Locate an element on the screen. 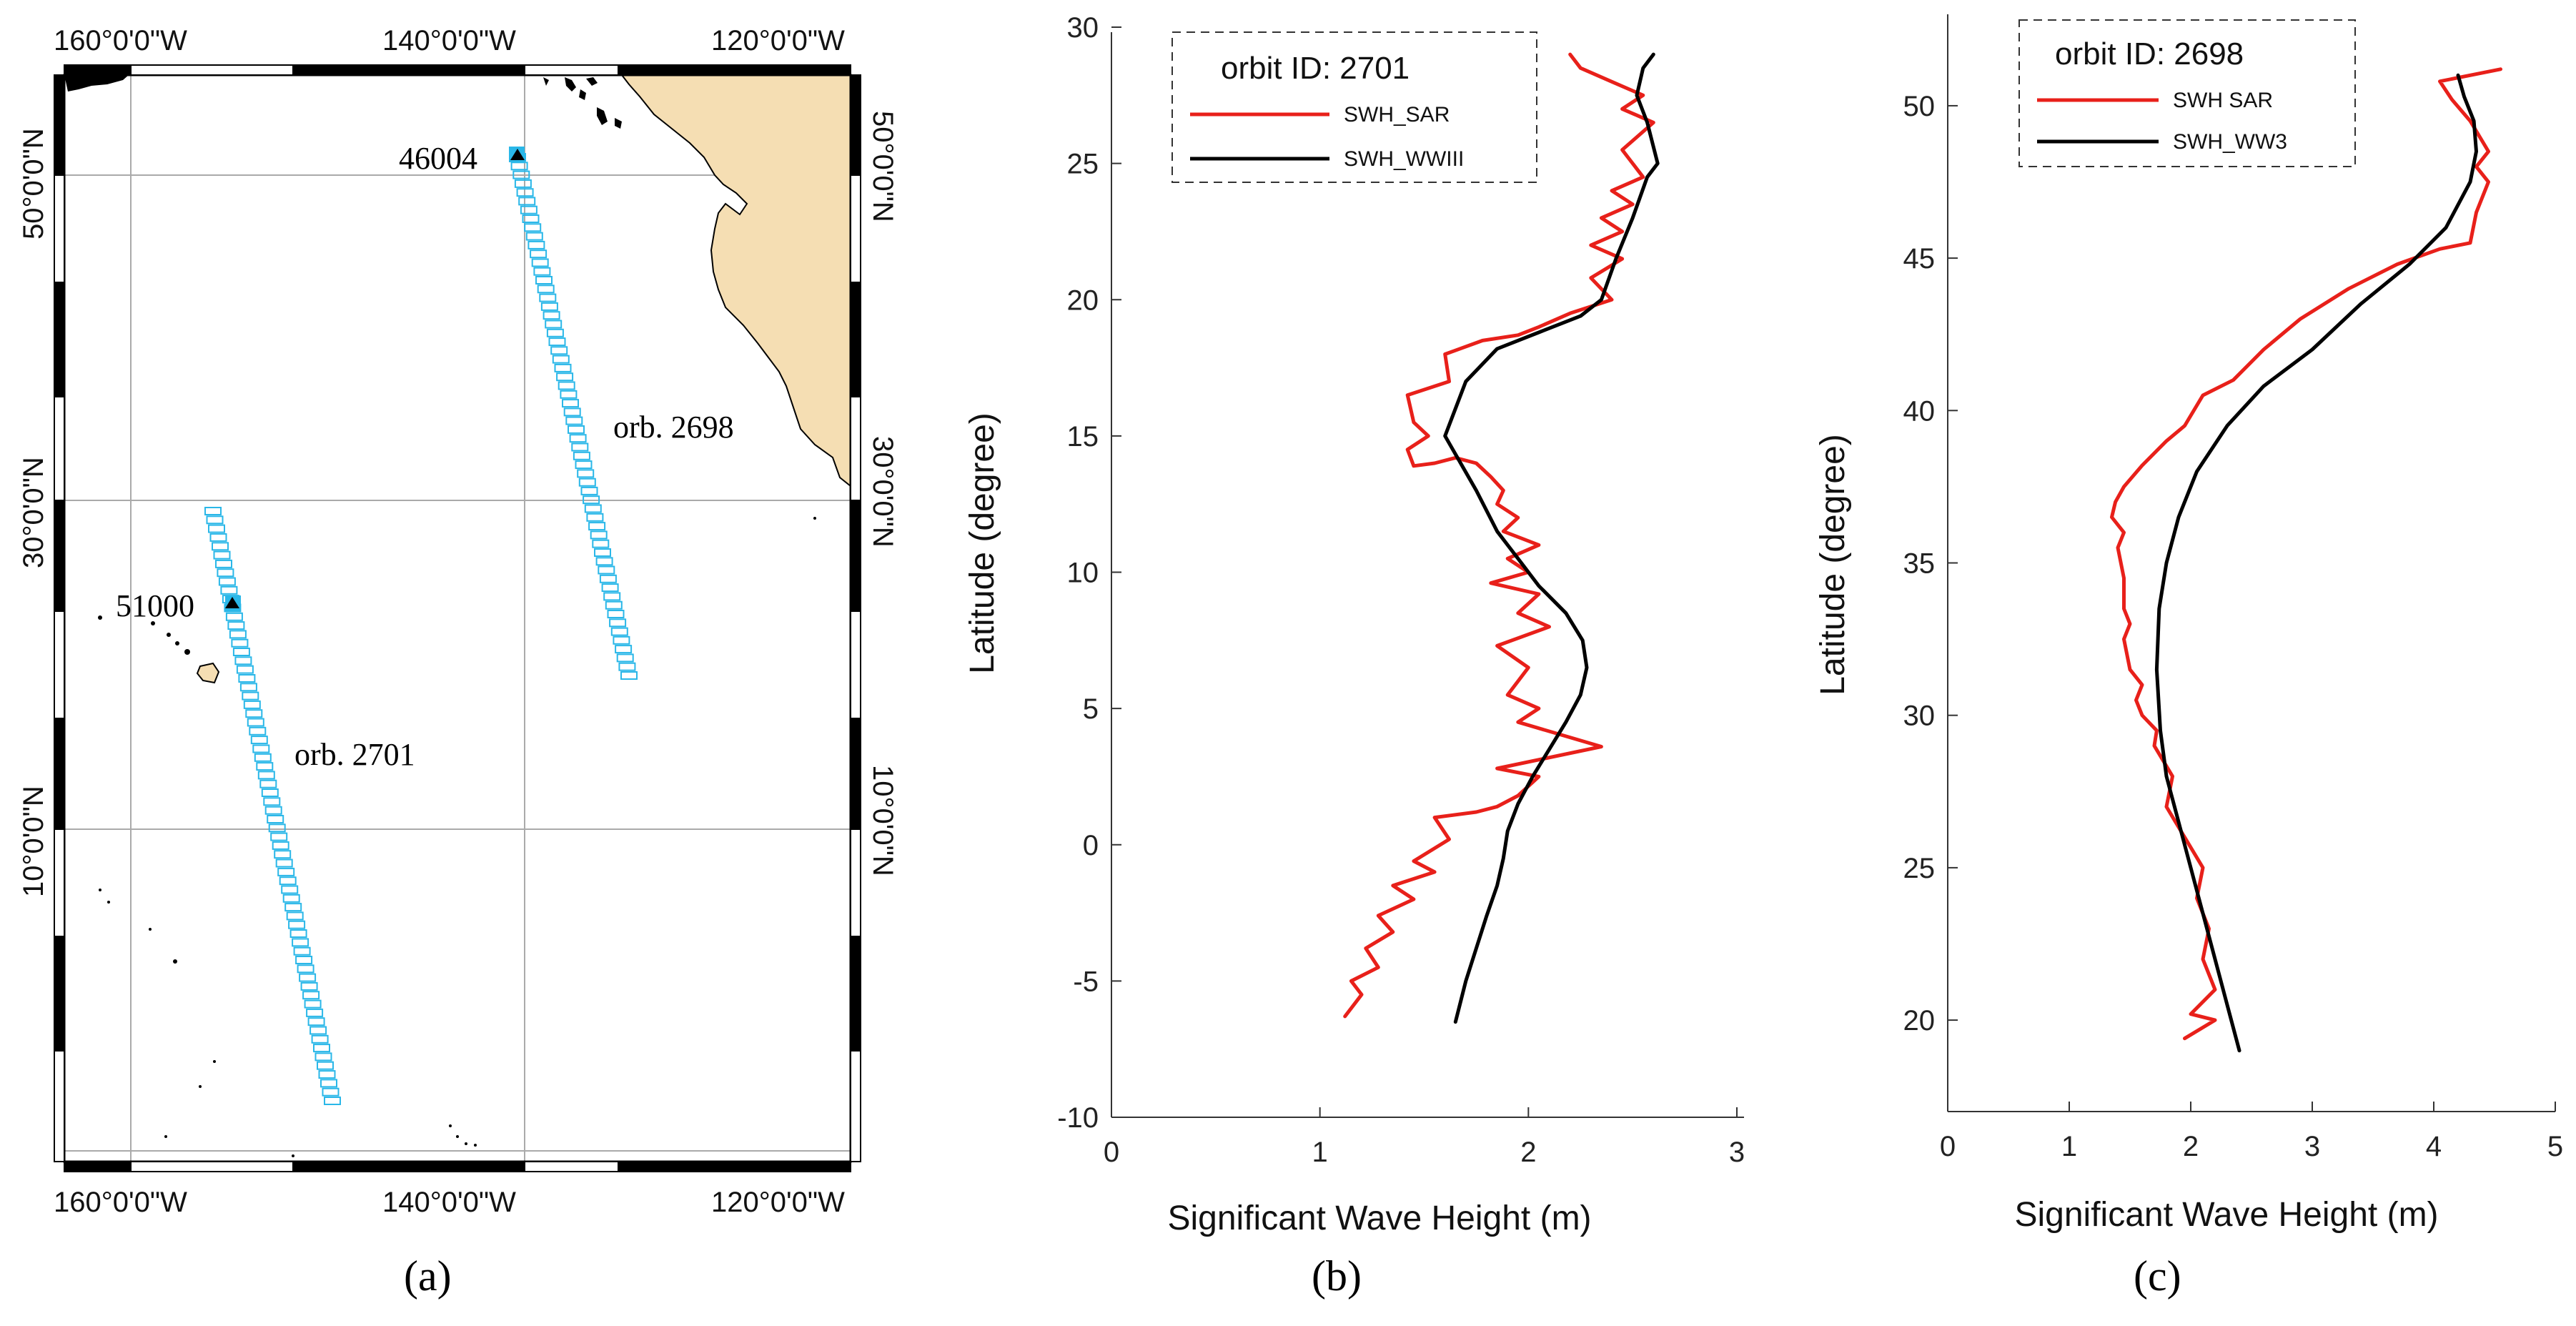 This screenshot has width=2576, height=1326. chart-c-ytick-label: 25 is located at coordinates (1919, 869).